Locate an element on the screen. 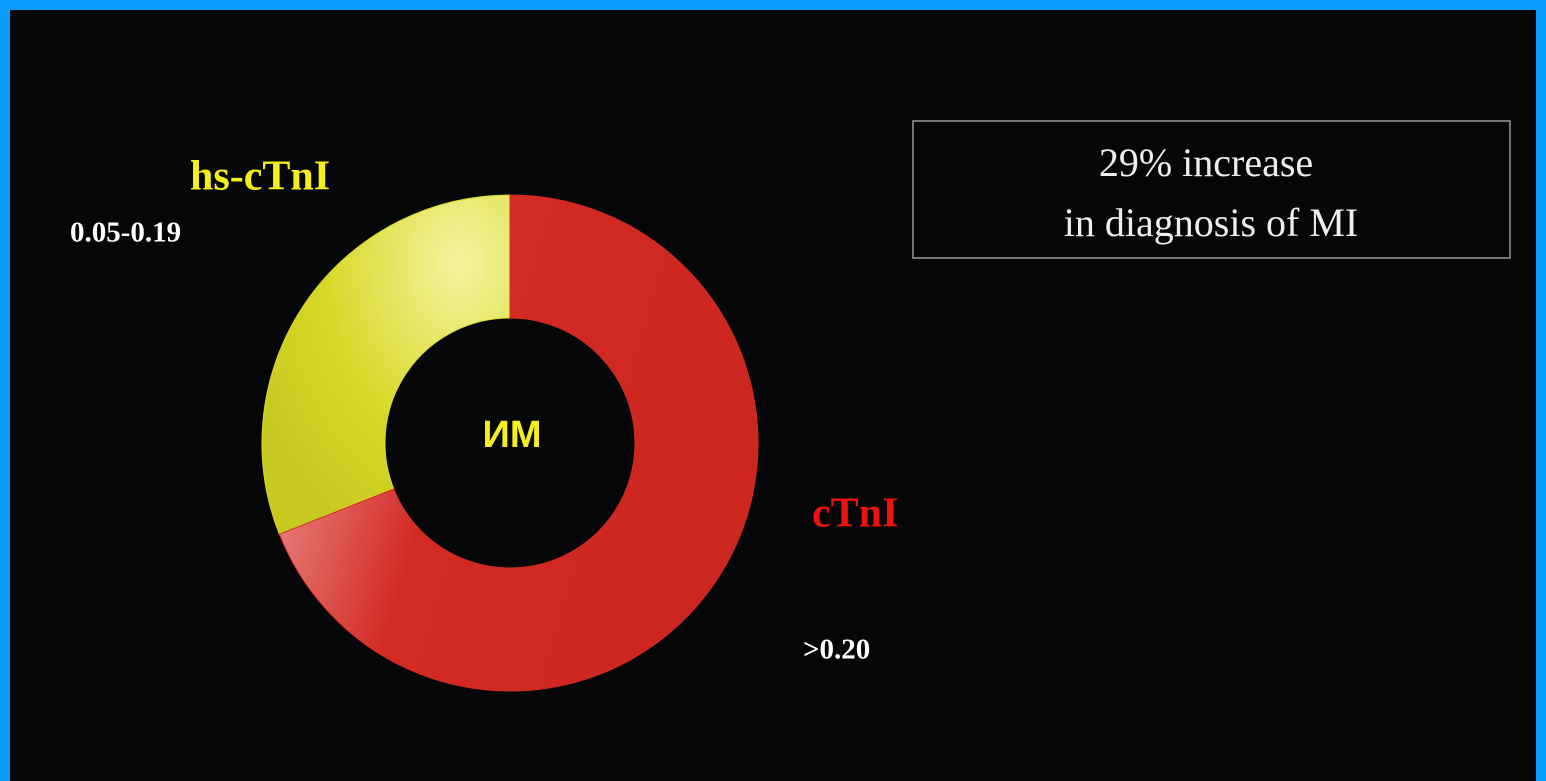 This screenshot has height=781, width=1546. annotation-box is located at coordinates (1211, 189).